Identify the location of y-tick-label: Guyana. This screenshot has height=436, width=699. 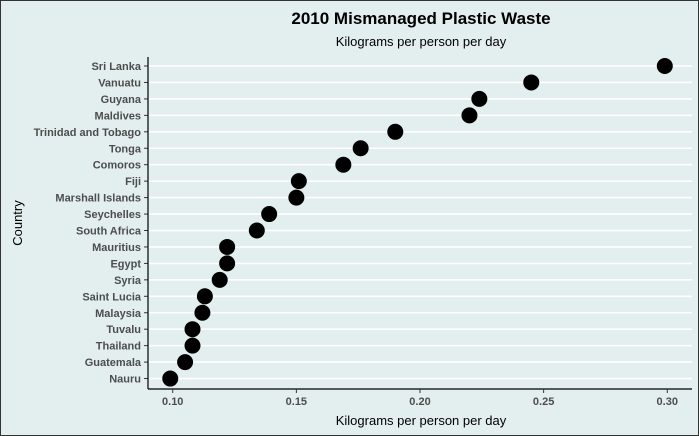
(121, 100).